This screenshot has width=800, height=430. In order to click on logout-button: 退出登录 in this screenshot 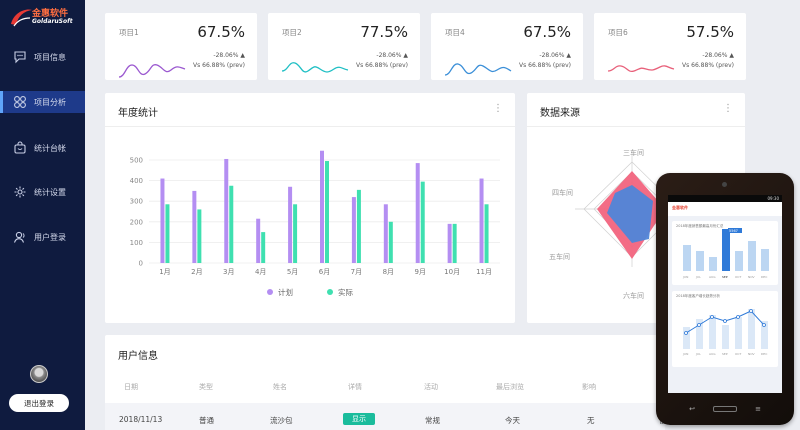, I will do `click(39, 403)`.